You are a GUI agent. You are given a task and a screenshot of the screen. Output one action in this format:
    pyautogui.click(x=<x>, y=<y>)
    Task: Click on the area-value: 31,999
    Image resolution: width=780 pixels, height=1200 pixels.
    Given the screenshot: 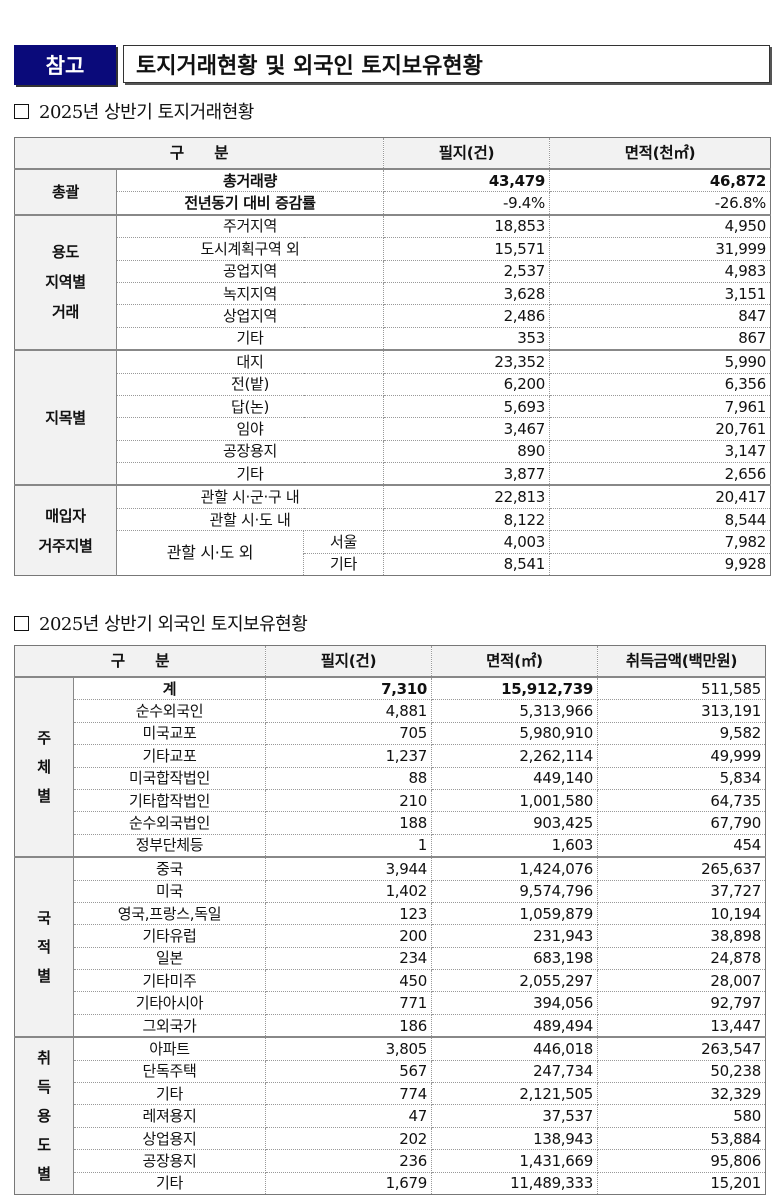 What is the action you would take?
    pyautogui.click(x=660, y=249)
    